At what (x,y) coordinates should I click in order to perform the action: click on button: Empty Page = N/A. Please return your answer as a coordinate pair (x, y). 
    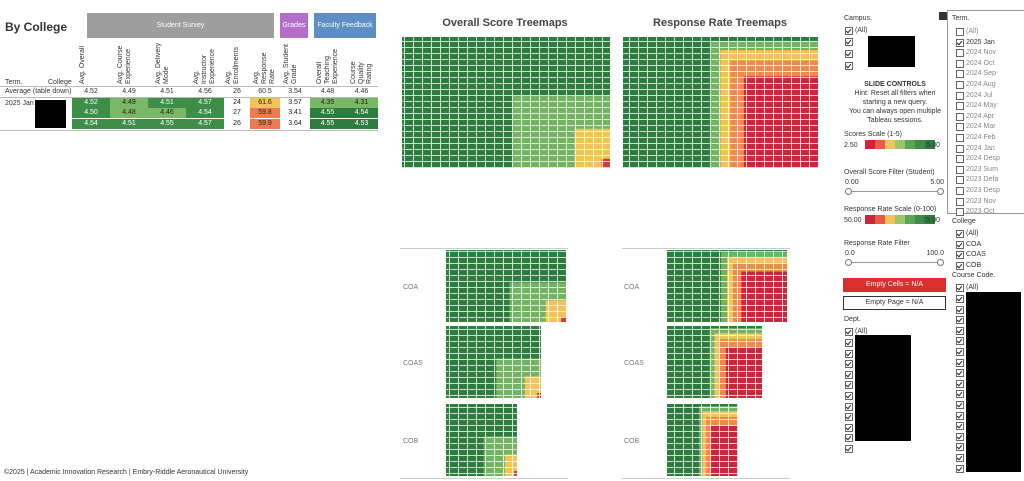
    Looking at the image, I should click on (894, 303).